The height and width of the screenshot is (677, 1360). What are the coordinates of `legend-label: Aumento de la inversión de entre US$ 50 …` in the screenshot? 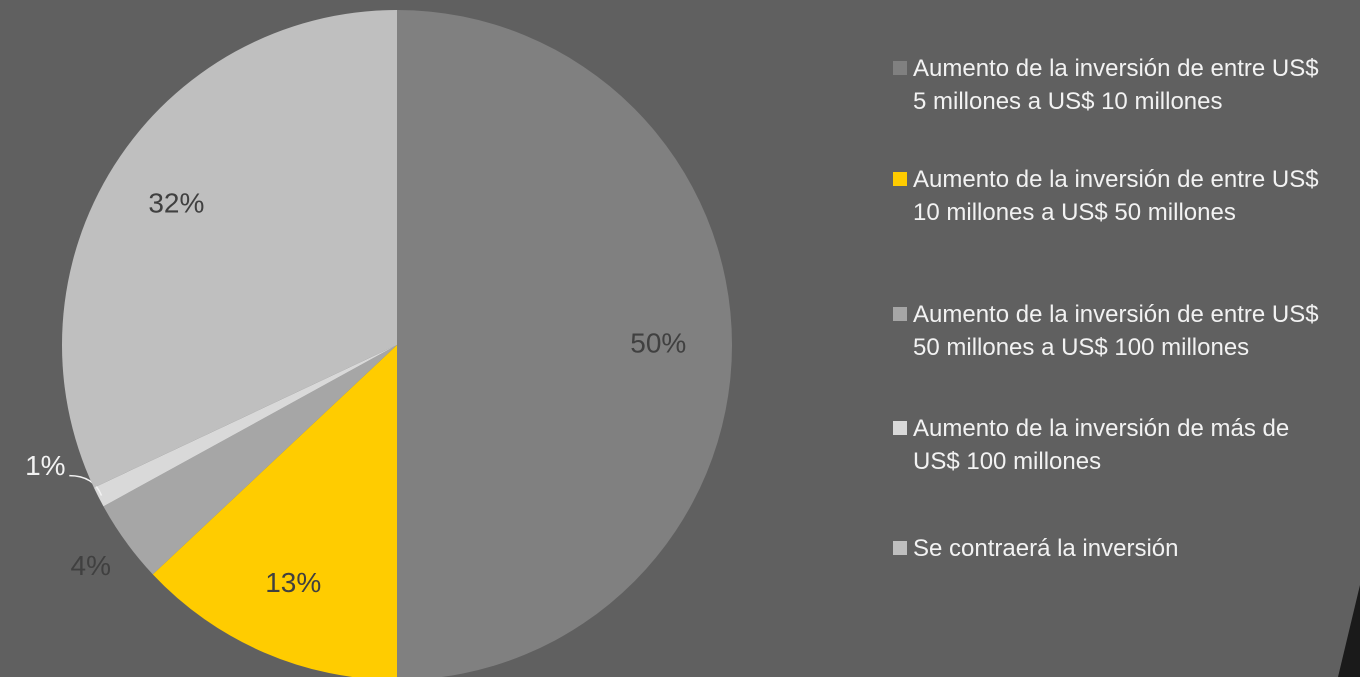 It's located at (1116, 331).